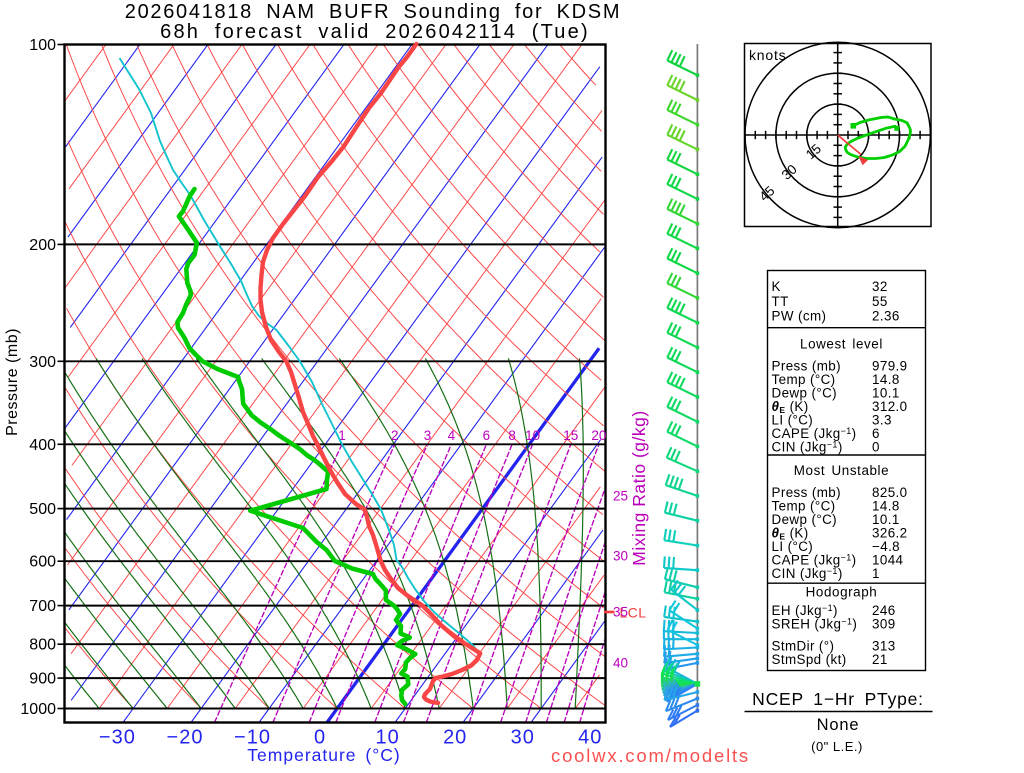 This screenshot has height=773, width=1024. I want to click on svg-text: 3.3, so click(882, 420).